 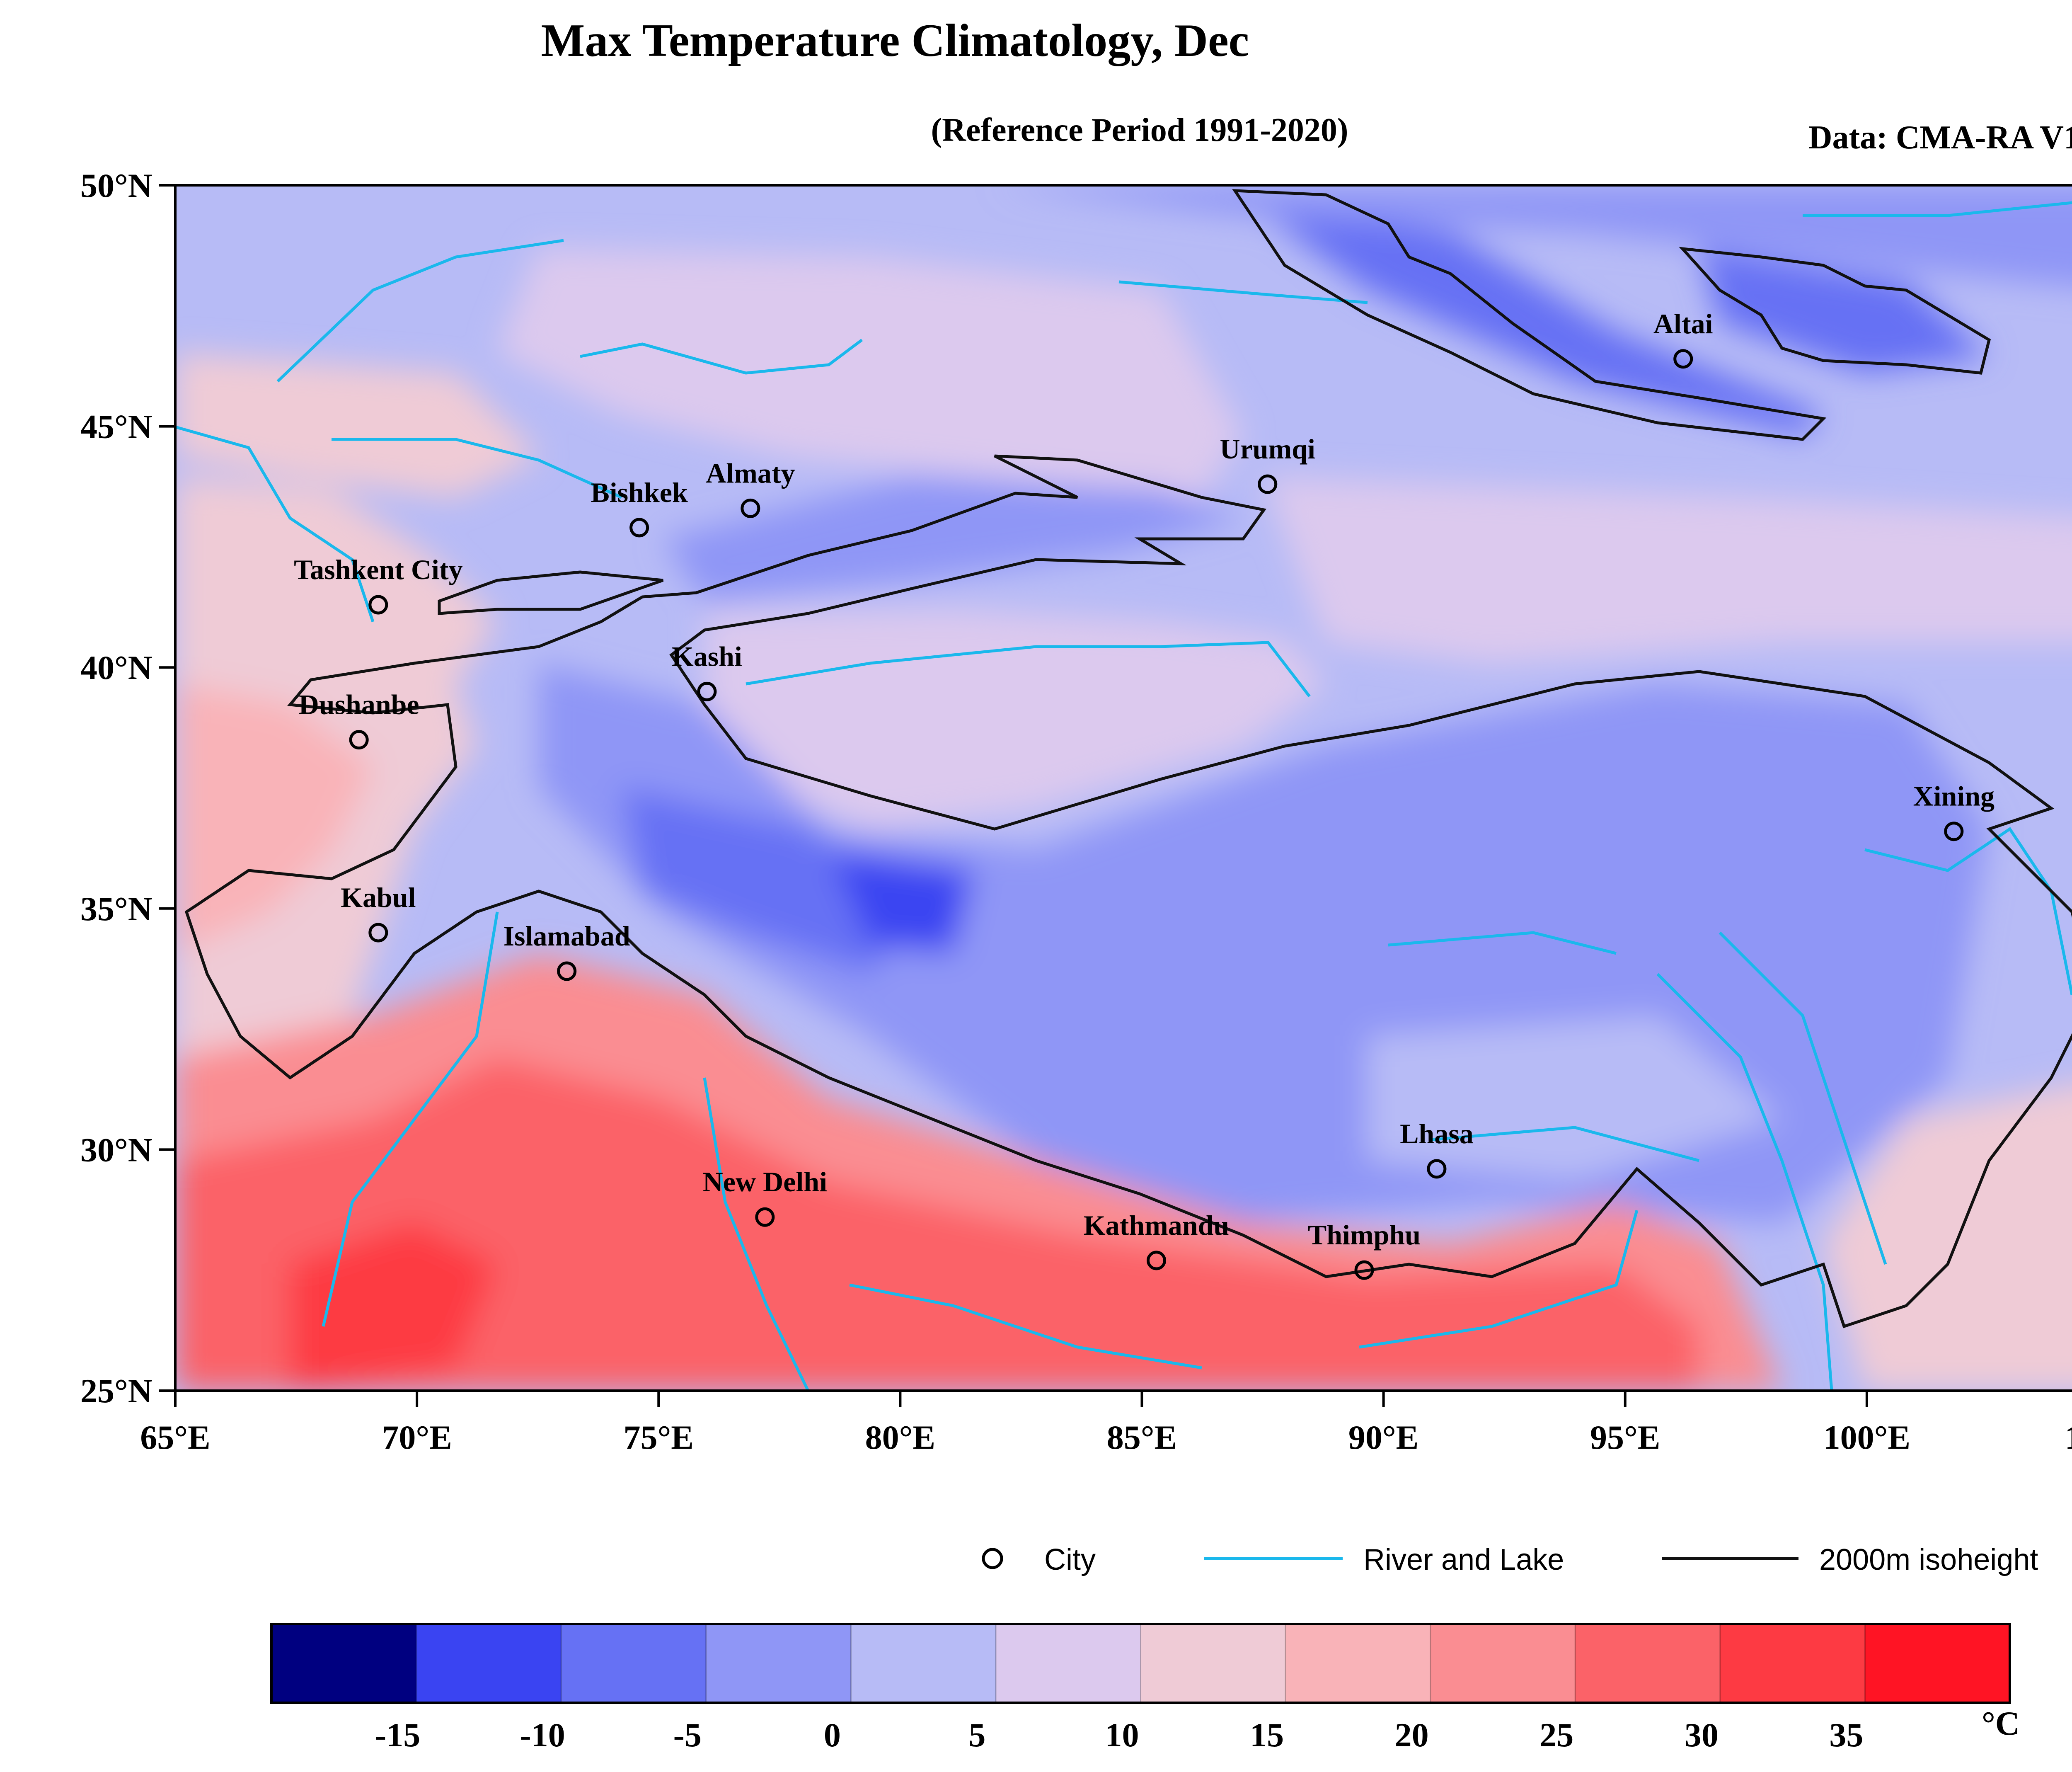 I want to click on city-label: Urumqi, so click(x=1267, y=449).